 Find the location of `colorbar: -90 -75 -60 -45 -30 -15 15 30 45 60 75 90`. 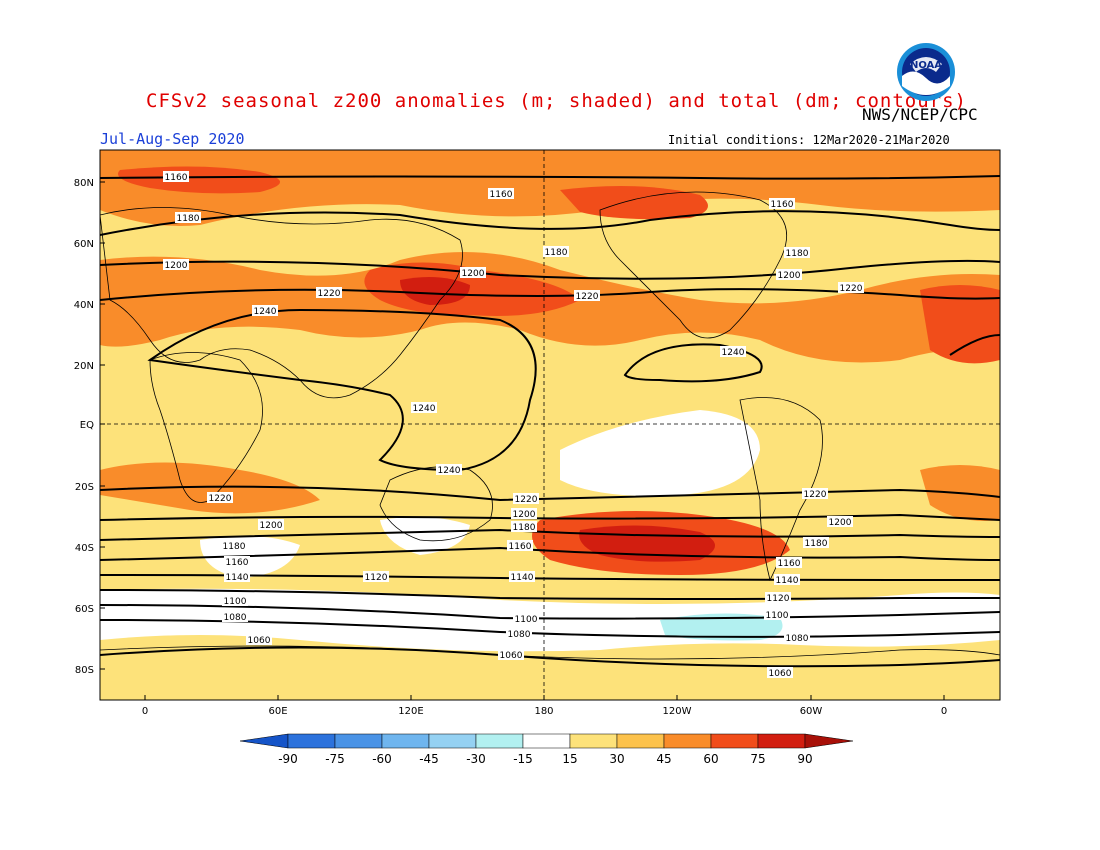

colorbar: -90 -75 -60 -45 -30 -15 15 30 45 60 75 90 is located at coordinates (546, 749).